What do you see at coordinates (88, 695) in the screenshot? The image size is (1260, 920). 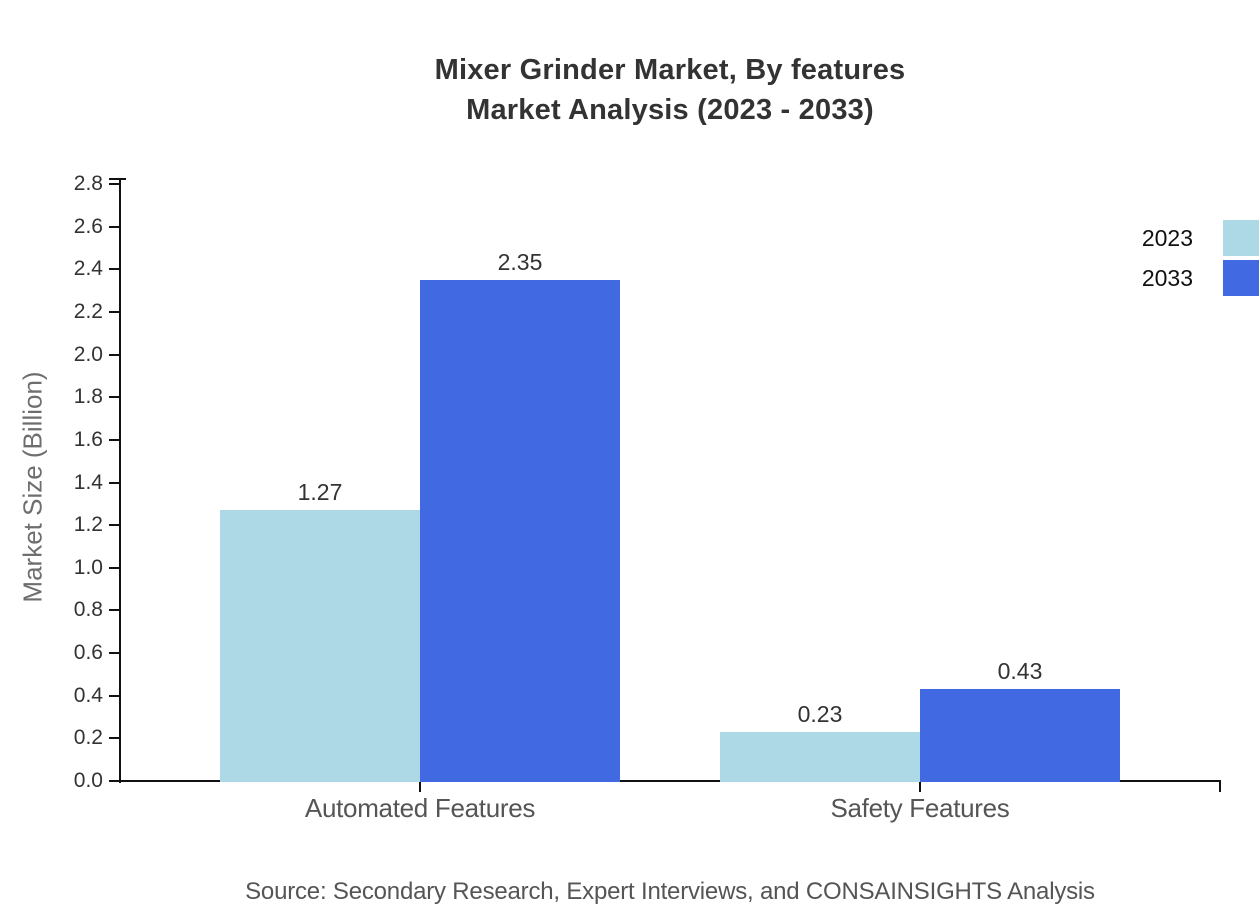 I see `y-tick-label: 0.4` at bounding box center [88, 695].